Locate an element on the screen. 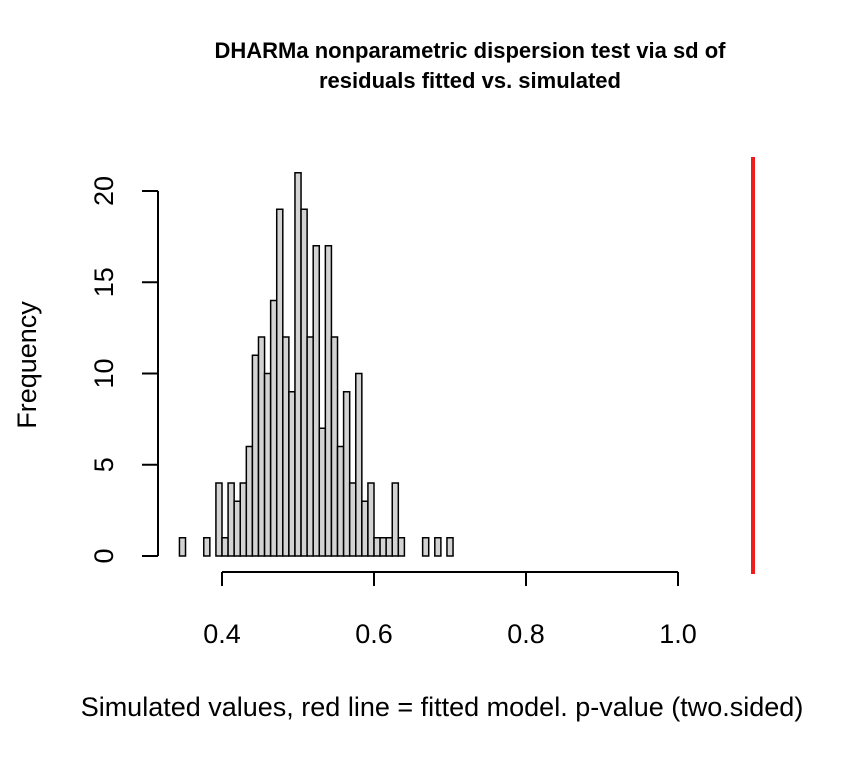  y-tick-label: 5 is located at coordinates (104, 464).